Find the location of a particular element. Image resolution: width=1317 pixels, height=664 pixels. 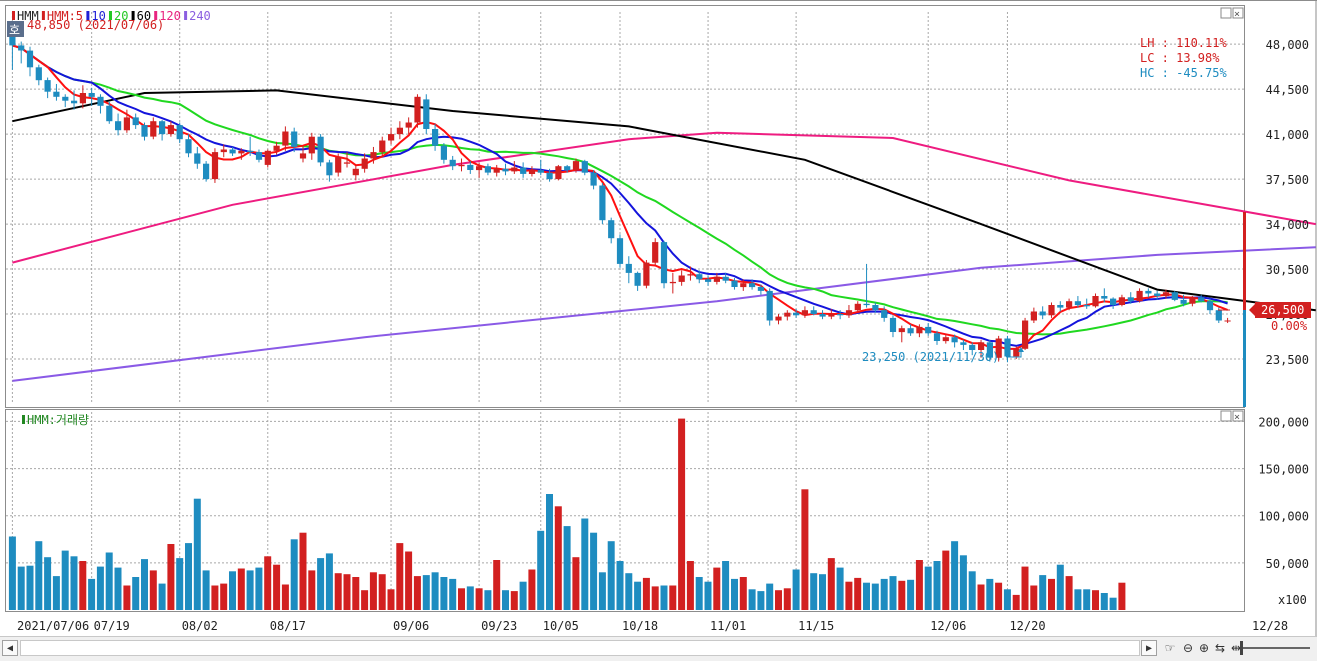

zoom-slider-knob is located at coordinates (1241, 648).